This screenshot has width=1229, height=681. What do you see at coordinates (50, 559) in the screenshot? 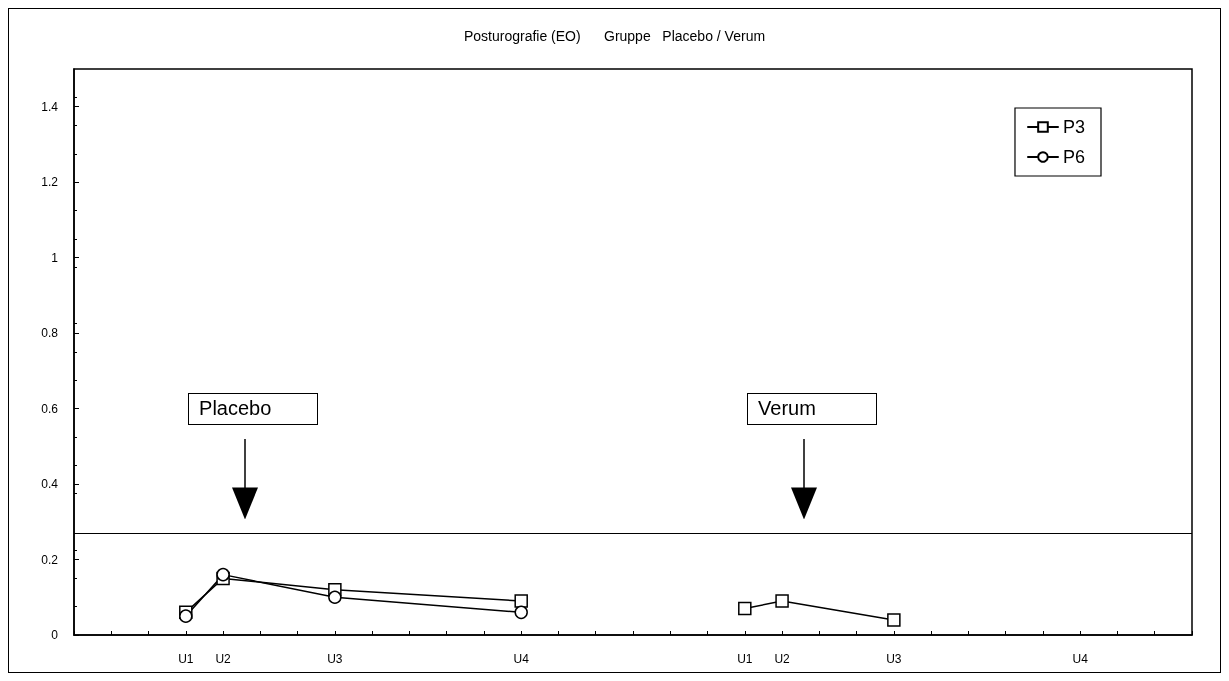
I see `y-tick-label: 0.2` at bounding box center [50, 559].